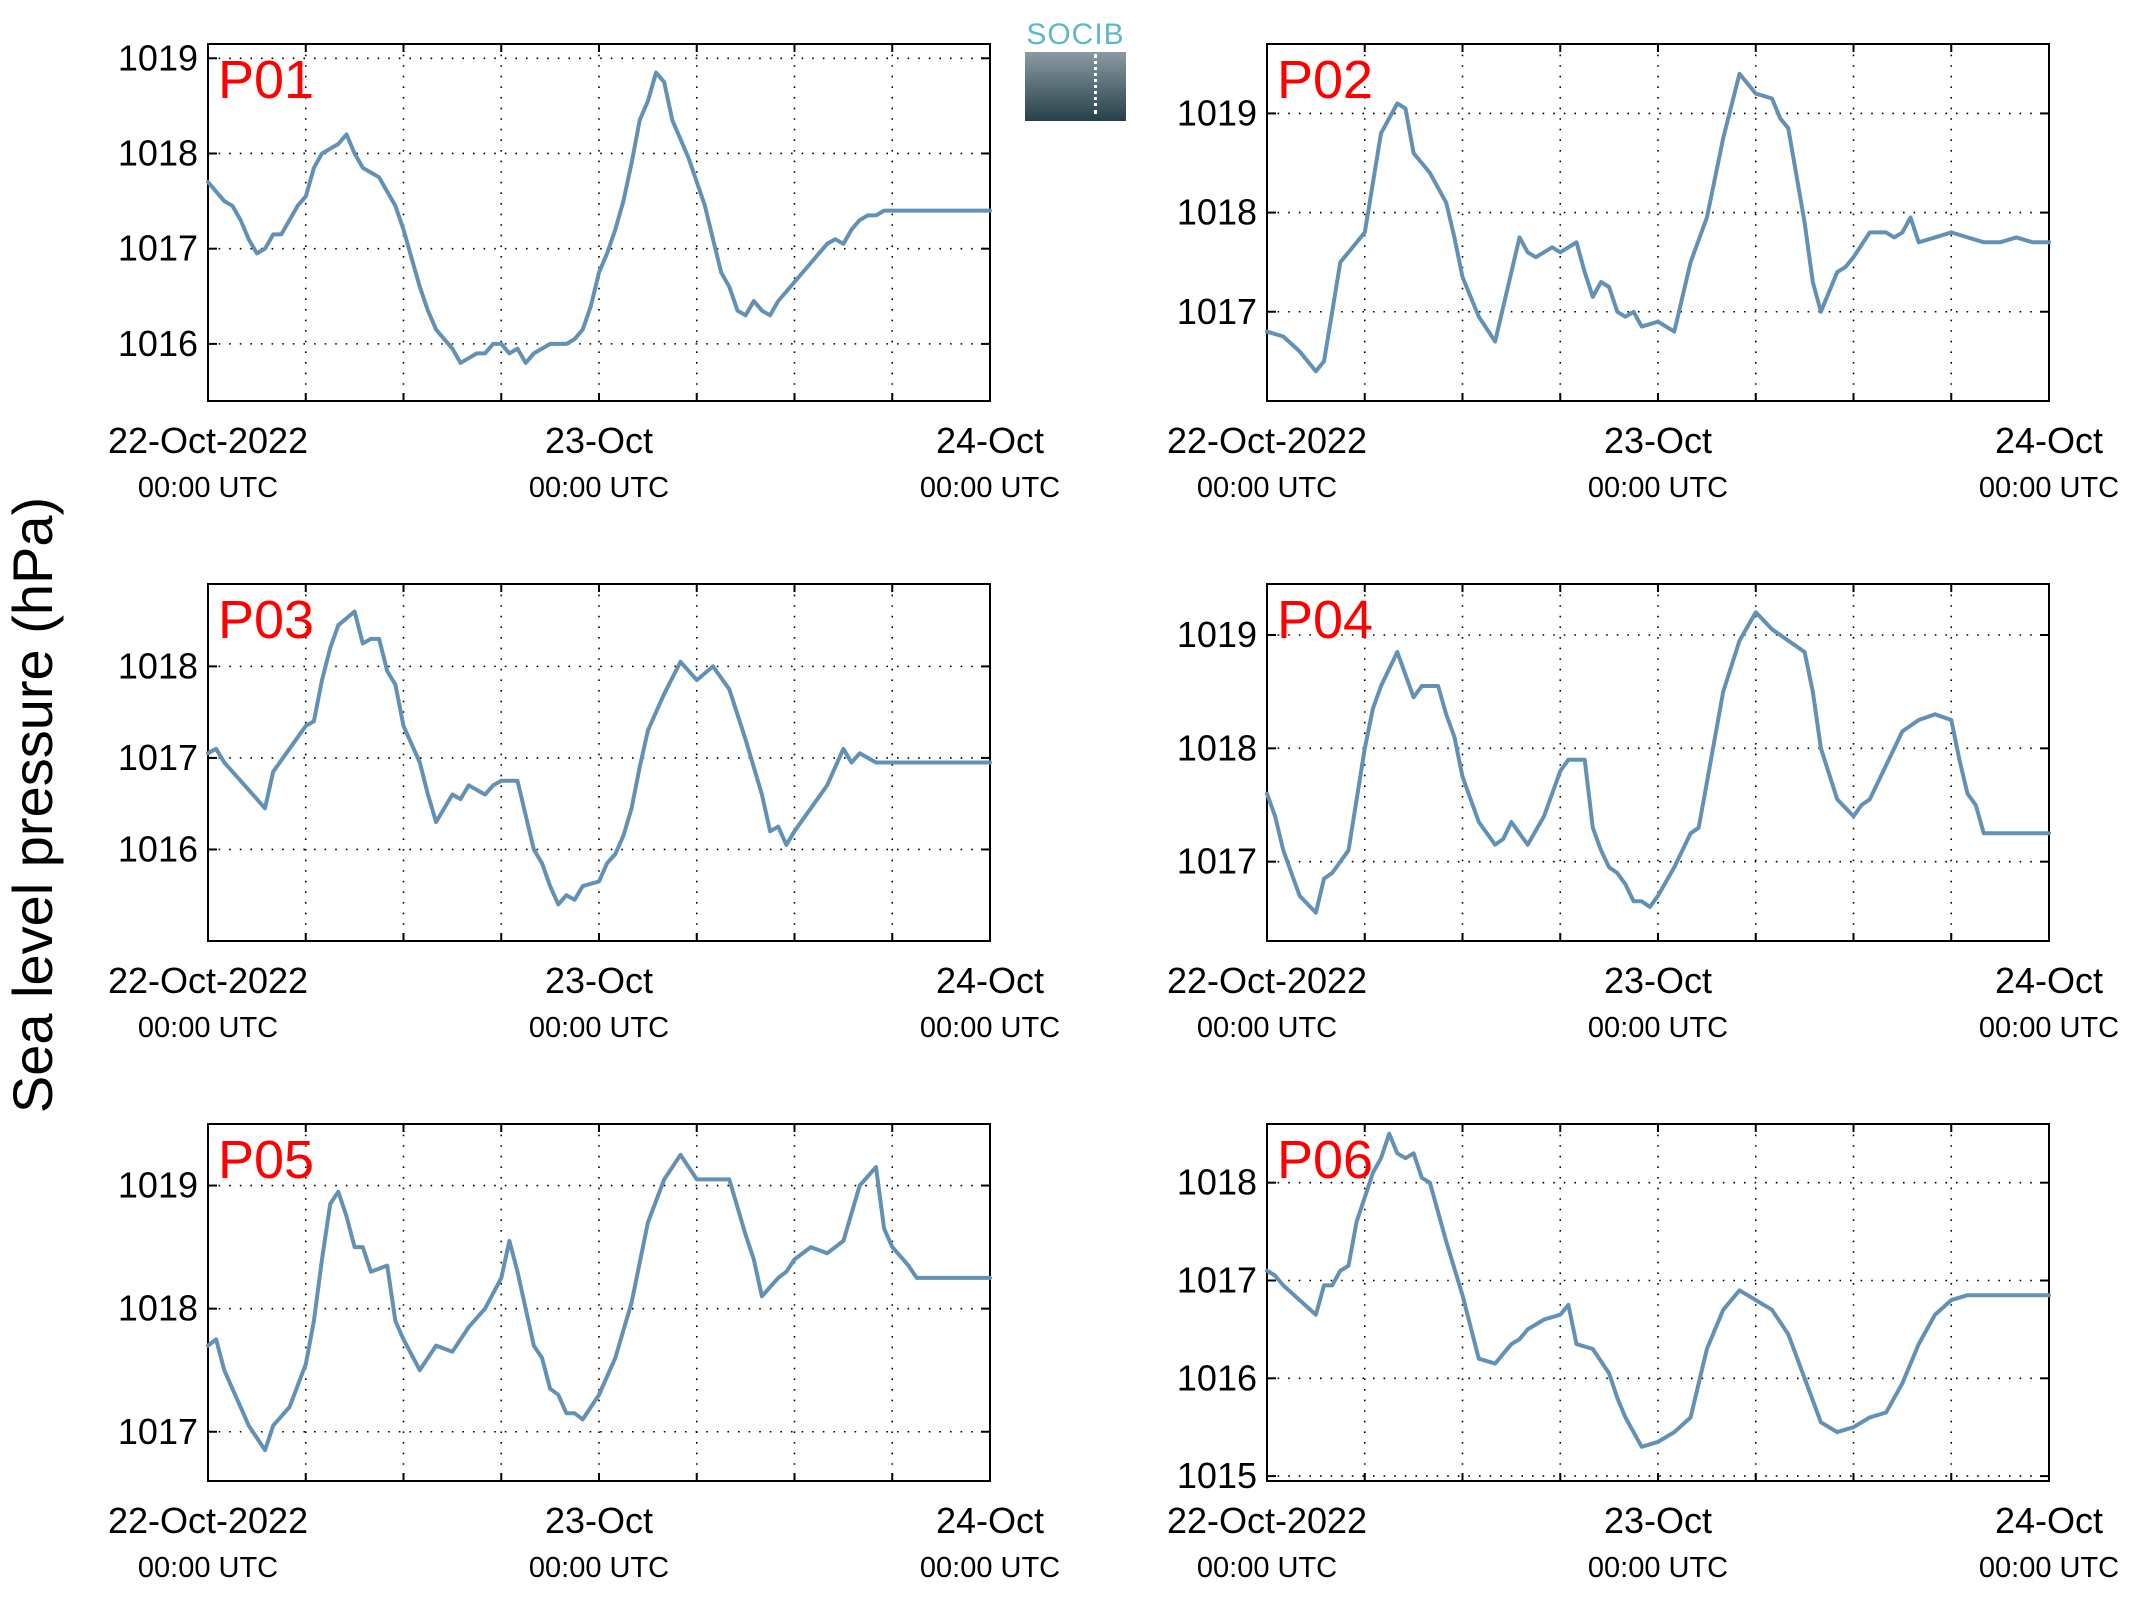 This screenshot has height=1608, width=2138. I want to click on panel-title: P01, so click(266, 80).